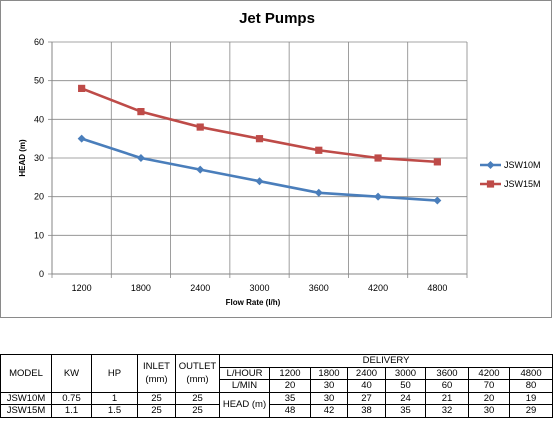 This screenshot has height=428, width=554. Describe the element at coordinates (26, 398) in the screenshot. I see `cell-model: JSW10M` at that location.